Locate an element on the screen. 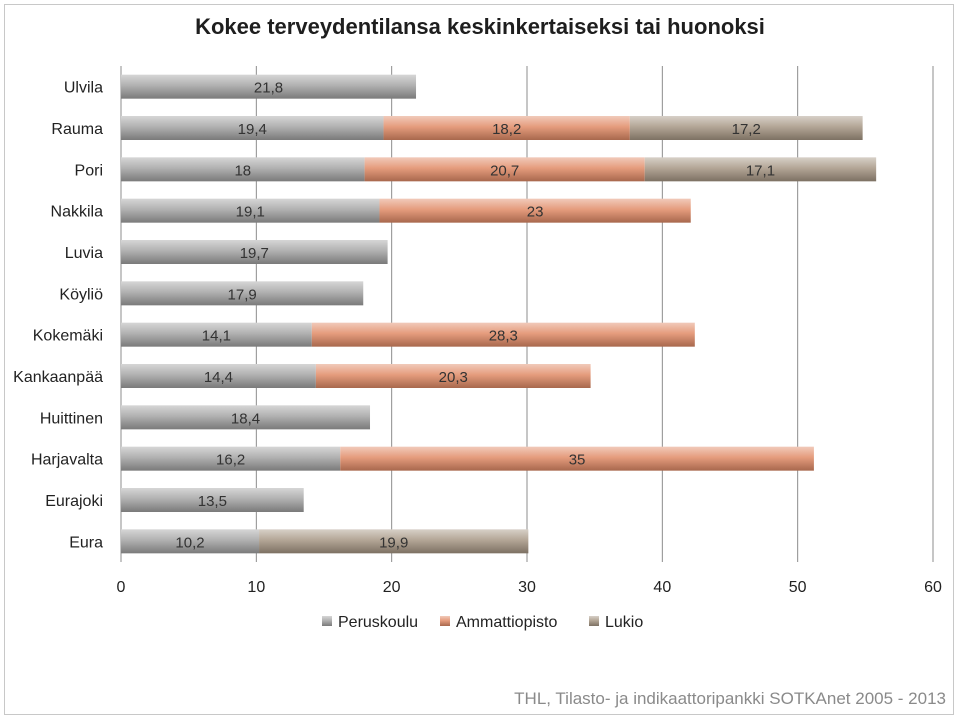 The width and height of the screenshot is (960, 720). data-label: 35 is located at coordinates (577, 460).